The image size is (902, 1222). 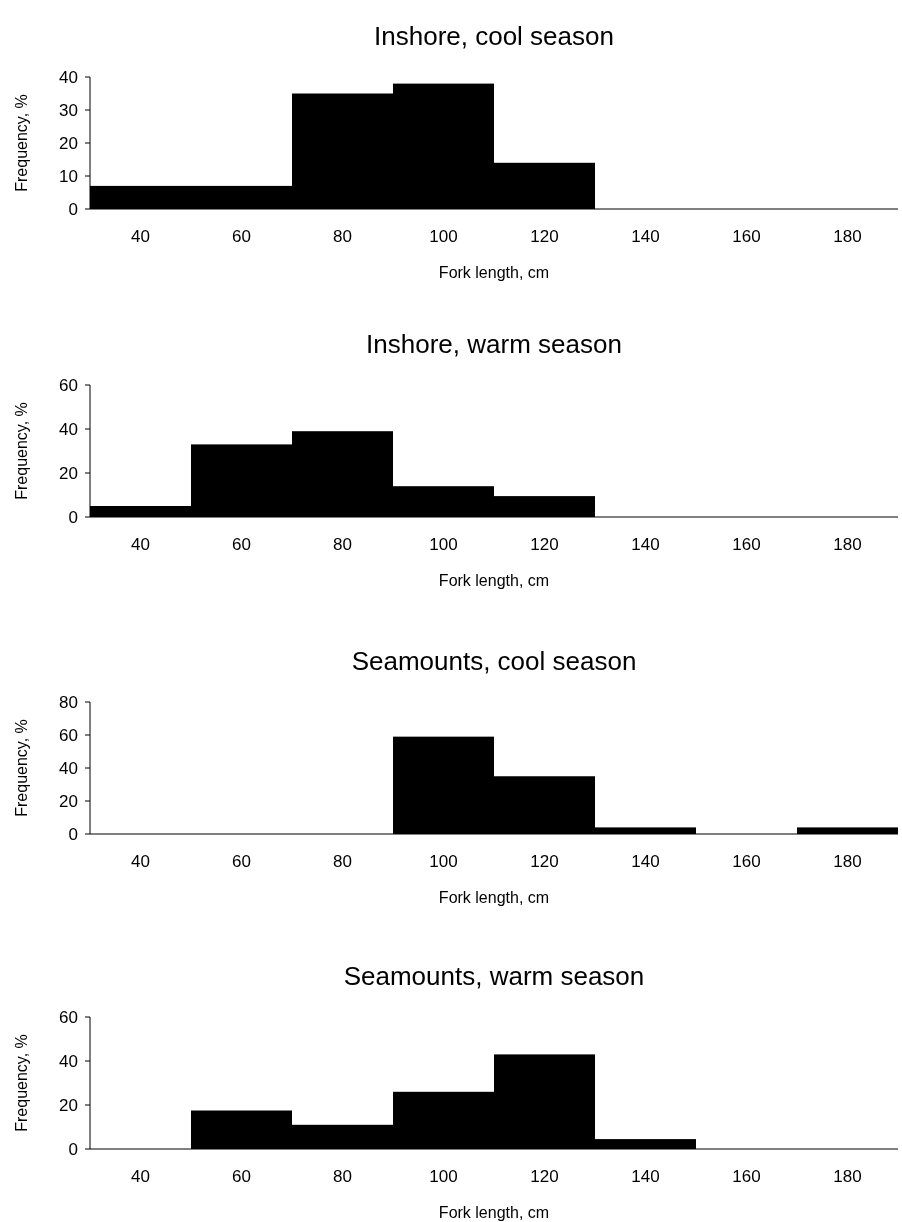 What do you see at coordinates (68, 702) in the screenshot?
I see `y-tick-label: 80` at bounding box center [68, 702].